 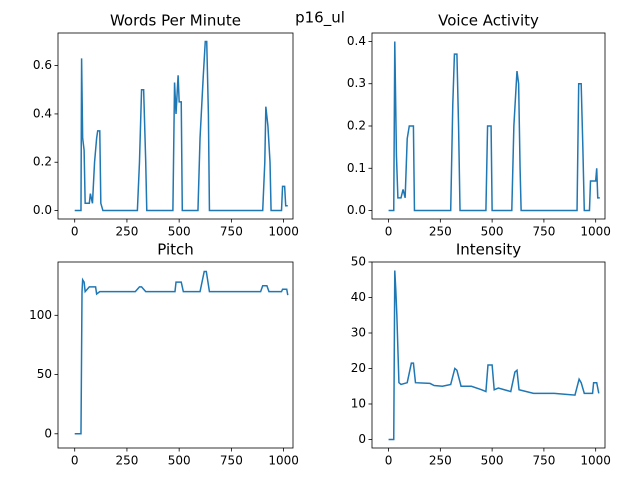 I want to click on y-tick-label: 0.3, so click(x=356, y=83).